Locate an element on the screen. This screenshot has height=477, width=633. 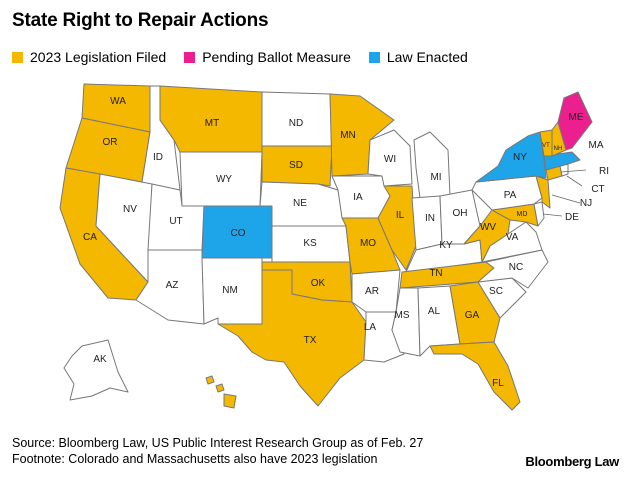
legend-item-ballot: Pending Ballot Measure is located at coordinates (267, 57).